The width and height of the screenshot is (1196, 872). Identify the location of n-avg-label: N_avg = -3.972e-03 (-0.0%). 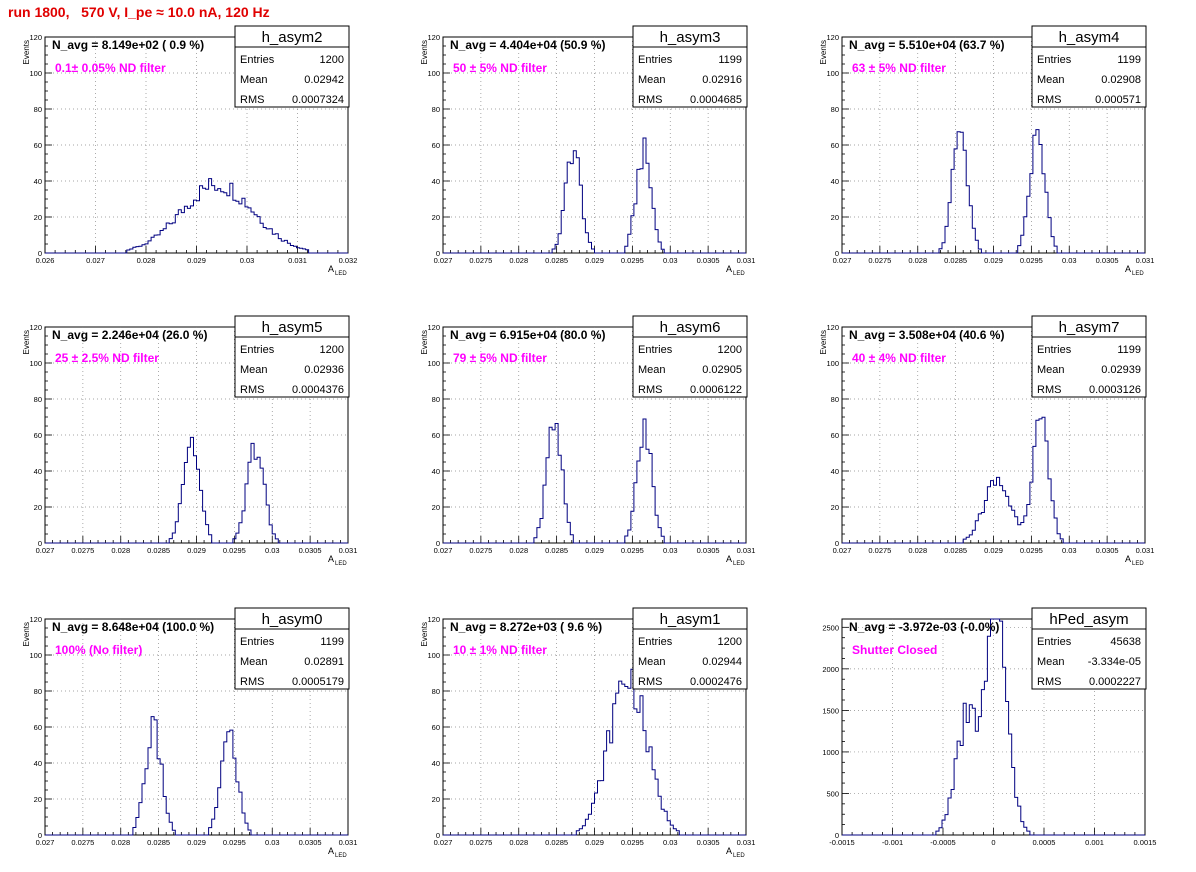
(924, 627).